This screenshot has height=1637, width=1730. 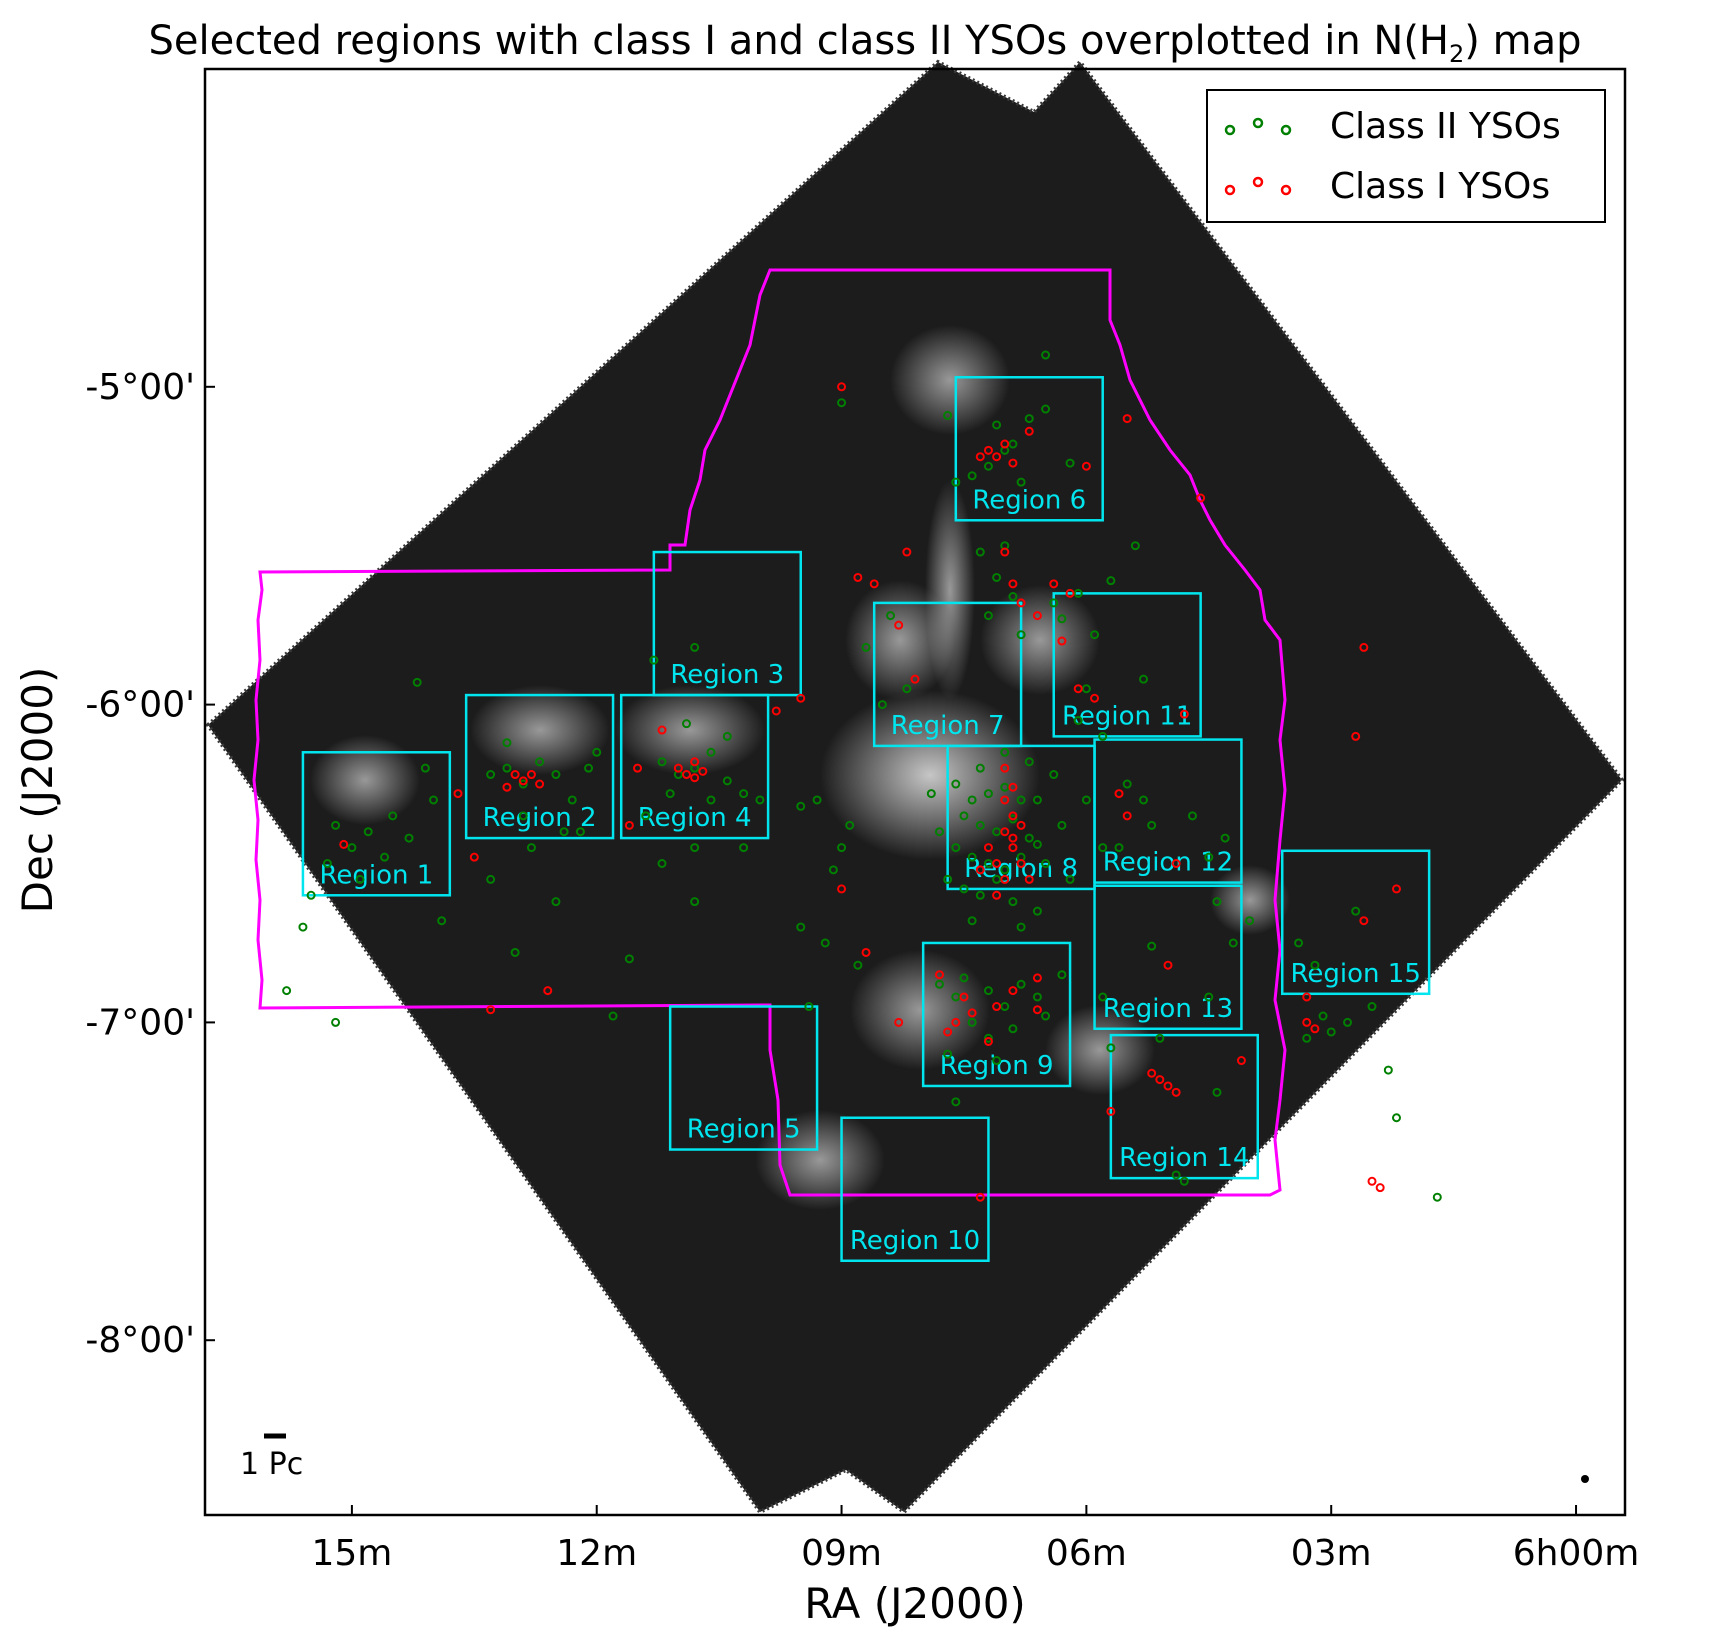 What do you see at coordinates (1576, 1553) in the screenshot?
I see `x-tick-label: 6h00m` at bounding box center [1576, 1553].